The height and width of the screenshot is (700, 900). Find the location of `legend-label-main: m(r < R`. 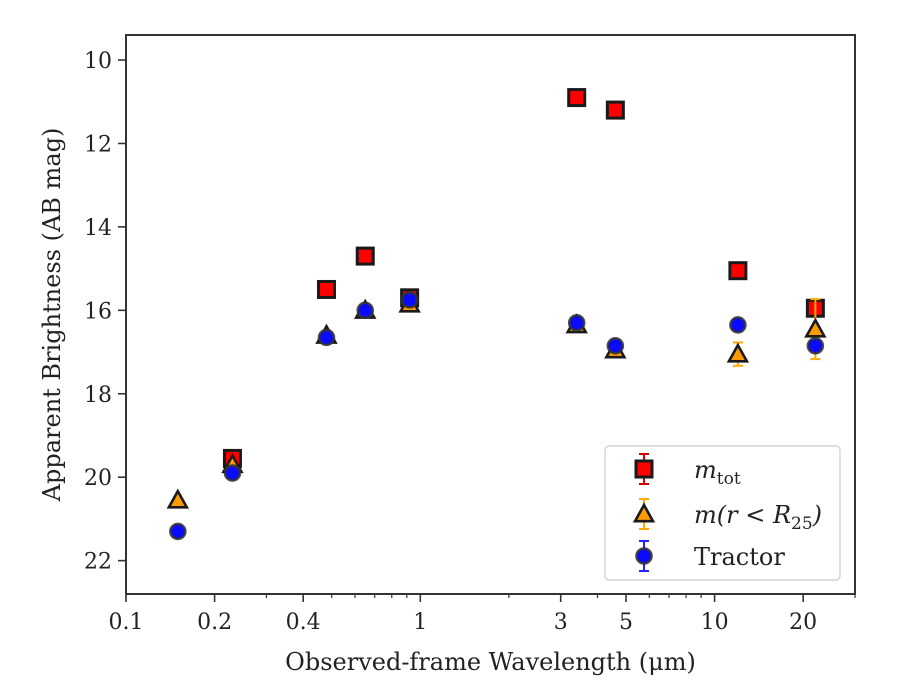

legend-label-main: m(r < R is located at coordinates (742, 515).